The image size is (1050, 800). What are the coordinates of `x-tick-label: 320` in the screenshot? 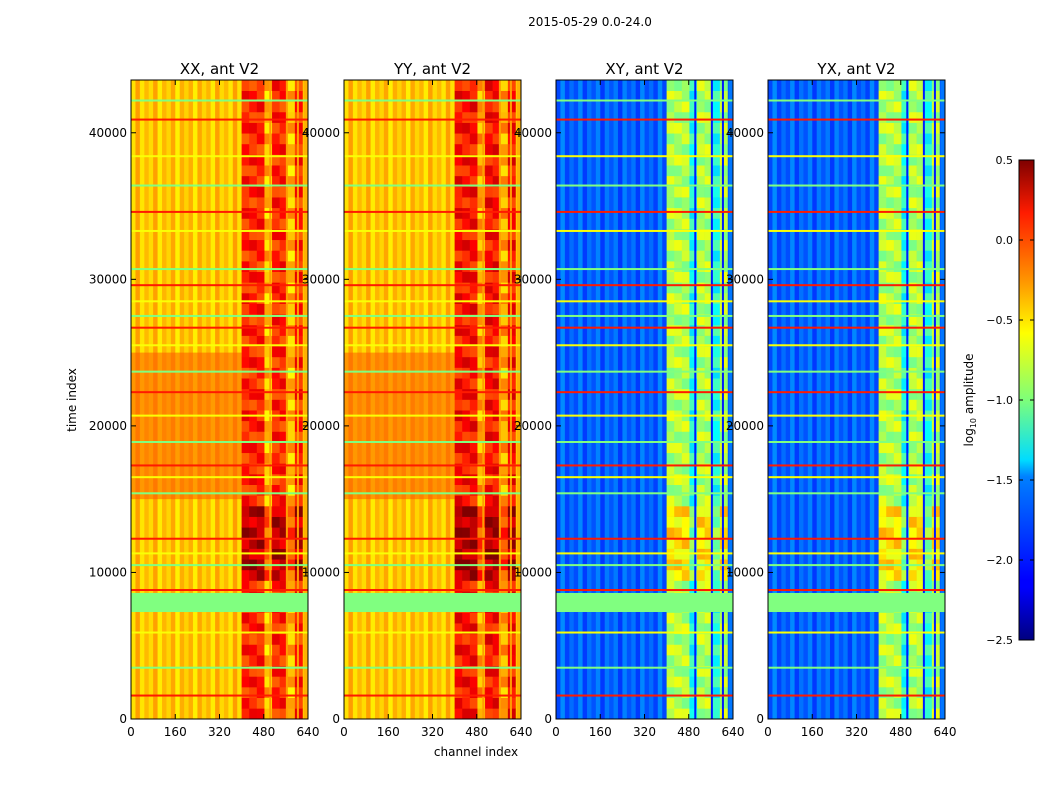 It's located at (219, 732).